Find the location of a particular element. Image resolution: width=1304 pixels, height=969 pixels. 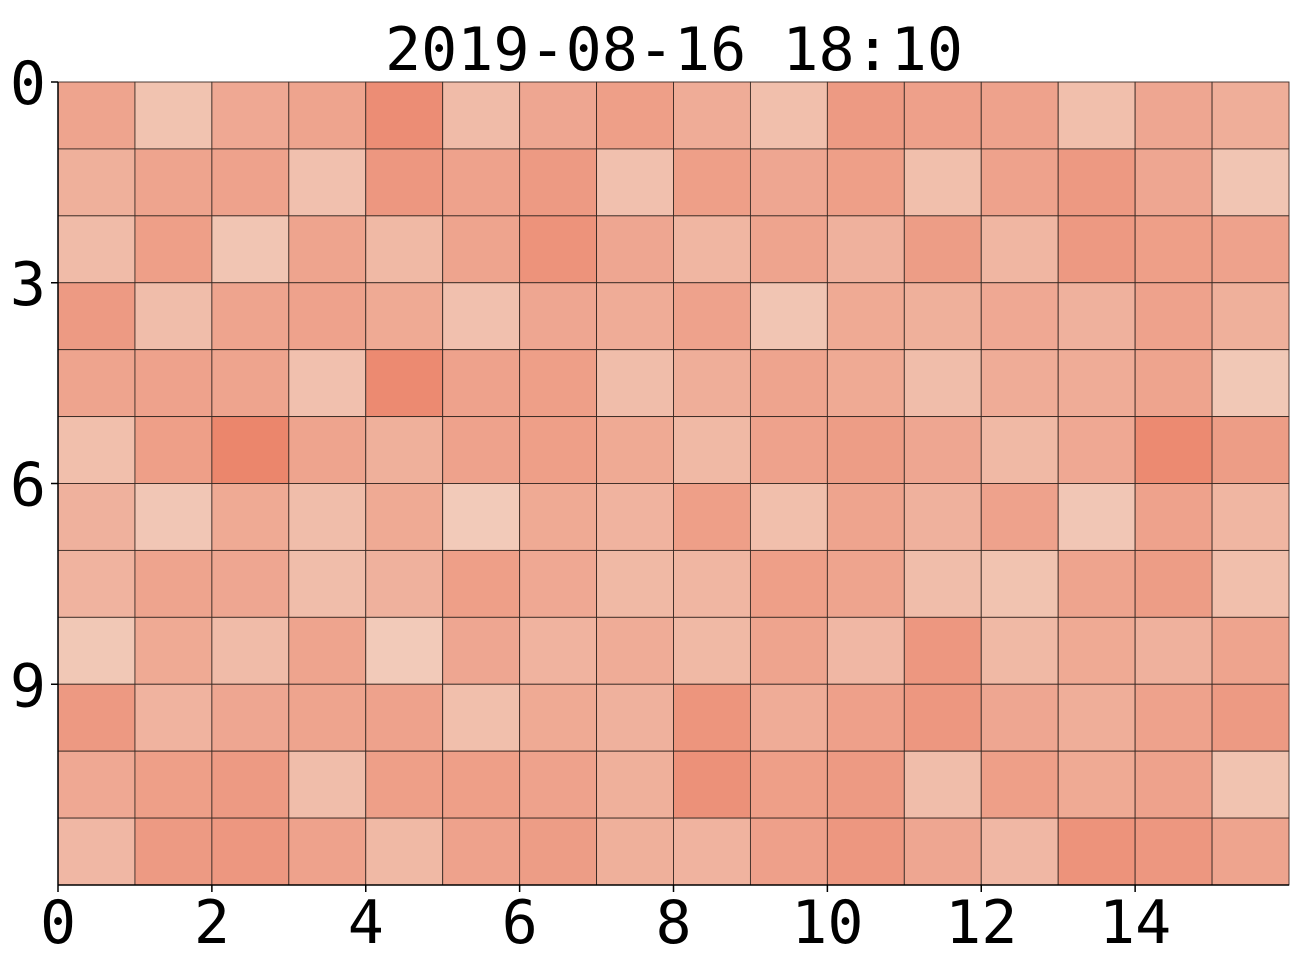

y-tick-label: 3 is located at coordinates (28, 285).